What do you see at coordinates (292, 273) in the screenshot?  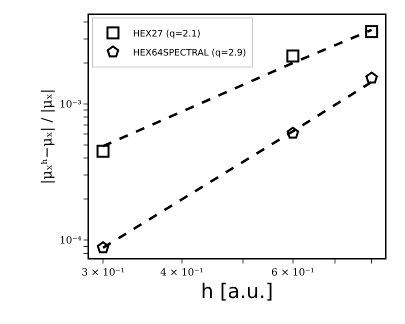 I see `x-tick-label: 6 × 10⁻¹` at bounding box center [292, 273].